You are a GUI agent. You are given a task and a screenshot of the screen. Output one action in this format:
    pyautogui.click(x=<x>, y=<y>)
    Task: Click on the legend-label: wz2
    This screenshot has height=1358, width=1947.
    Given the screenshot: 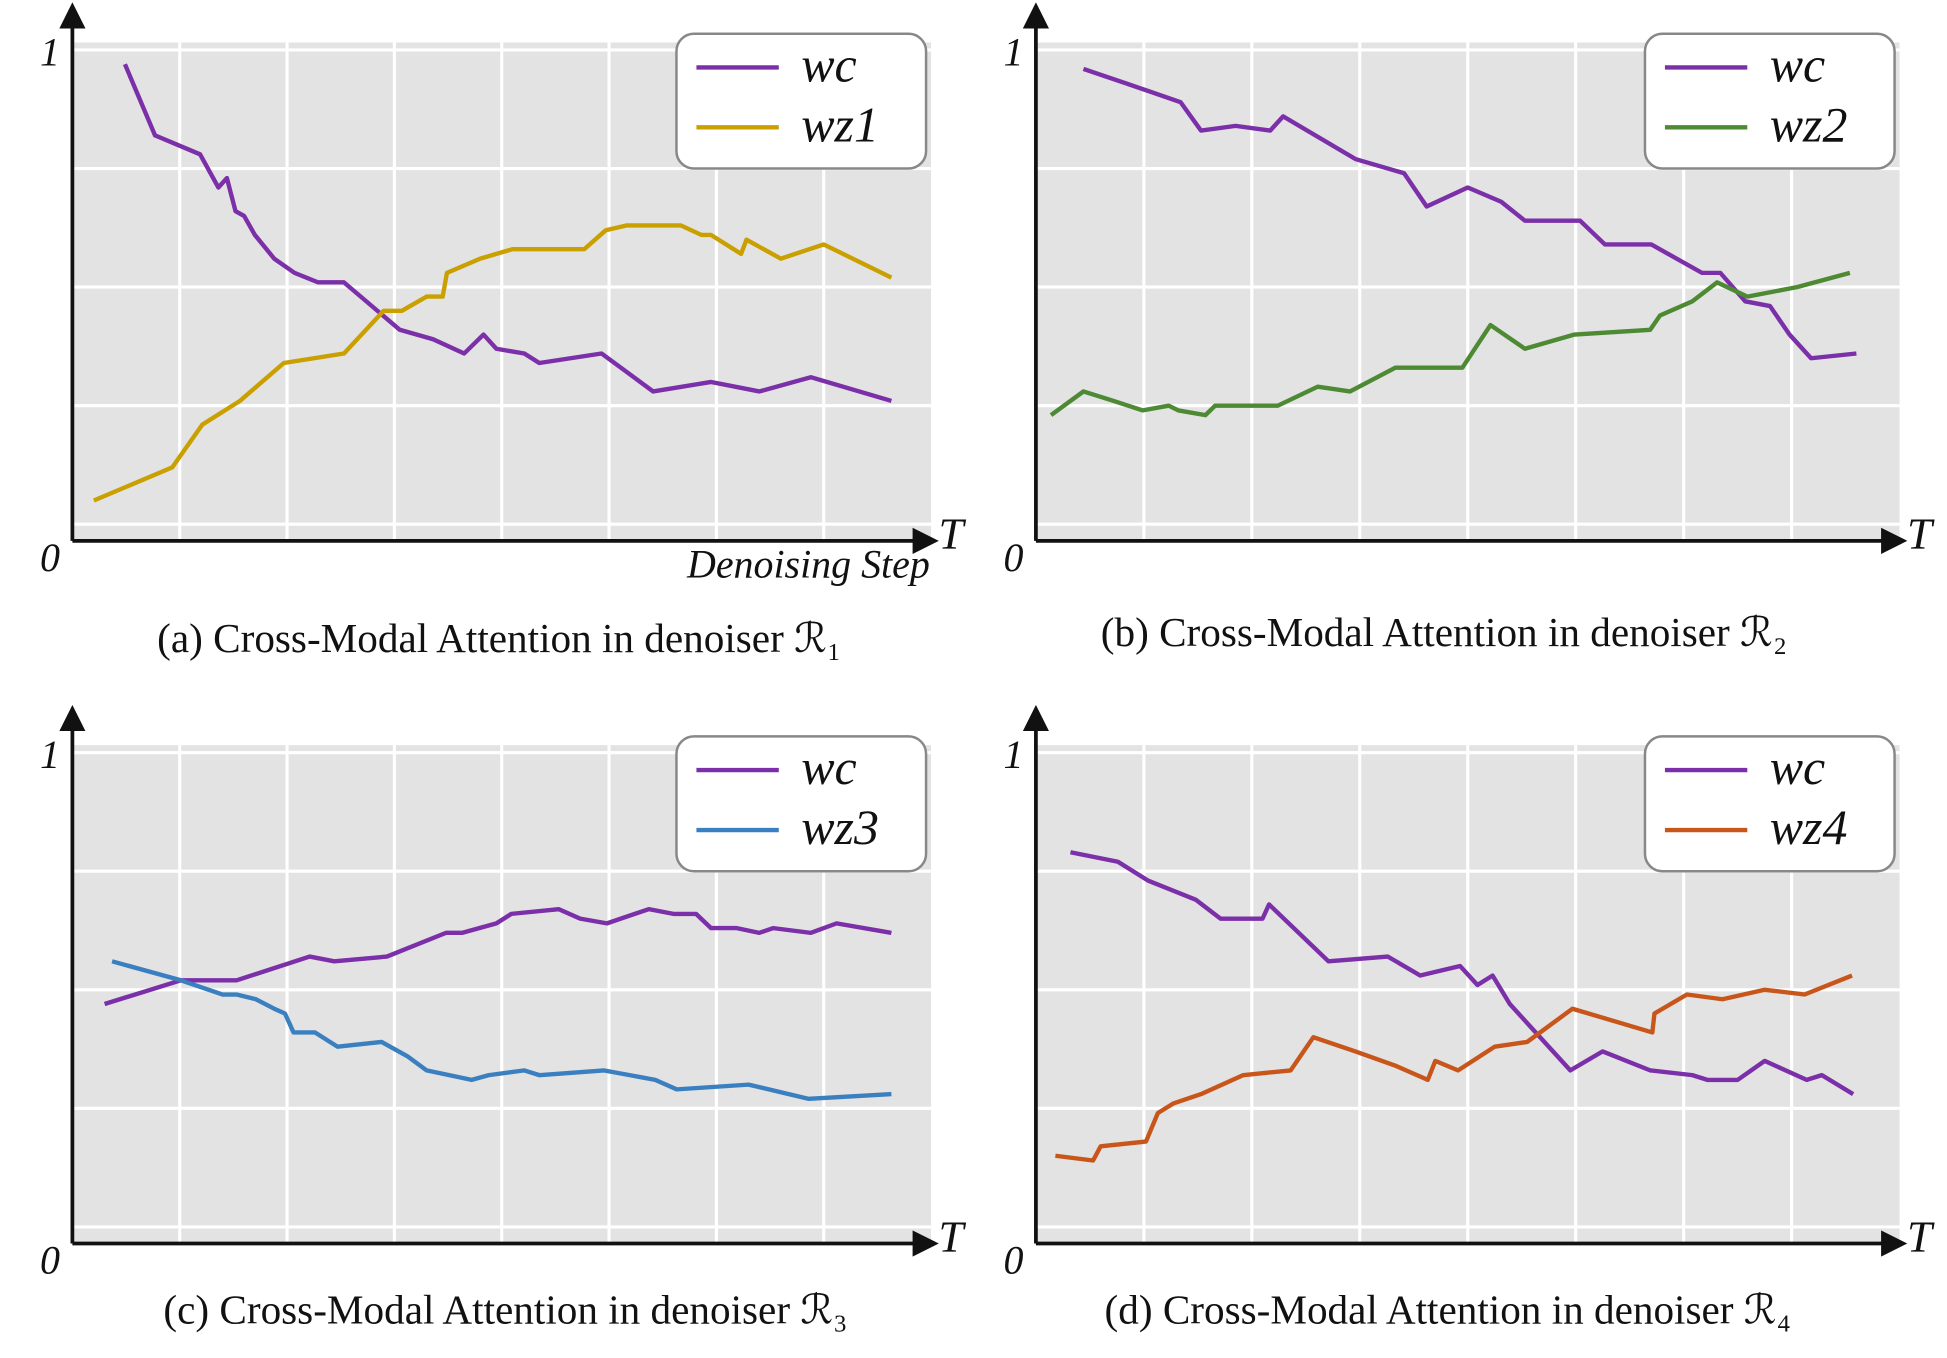 What is the action you would take?
    pyautogui.click(x=1809, y=124)
    